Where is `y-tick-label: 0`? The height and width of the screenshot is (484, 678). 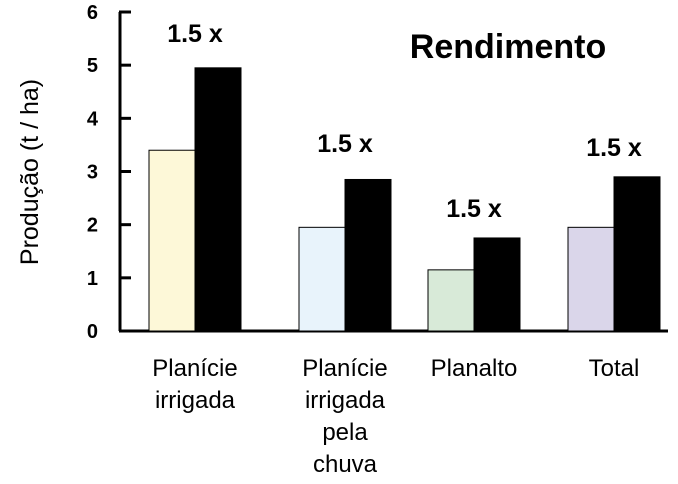 y-tick-label: 0 is located at coordinates (92, 332).